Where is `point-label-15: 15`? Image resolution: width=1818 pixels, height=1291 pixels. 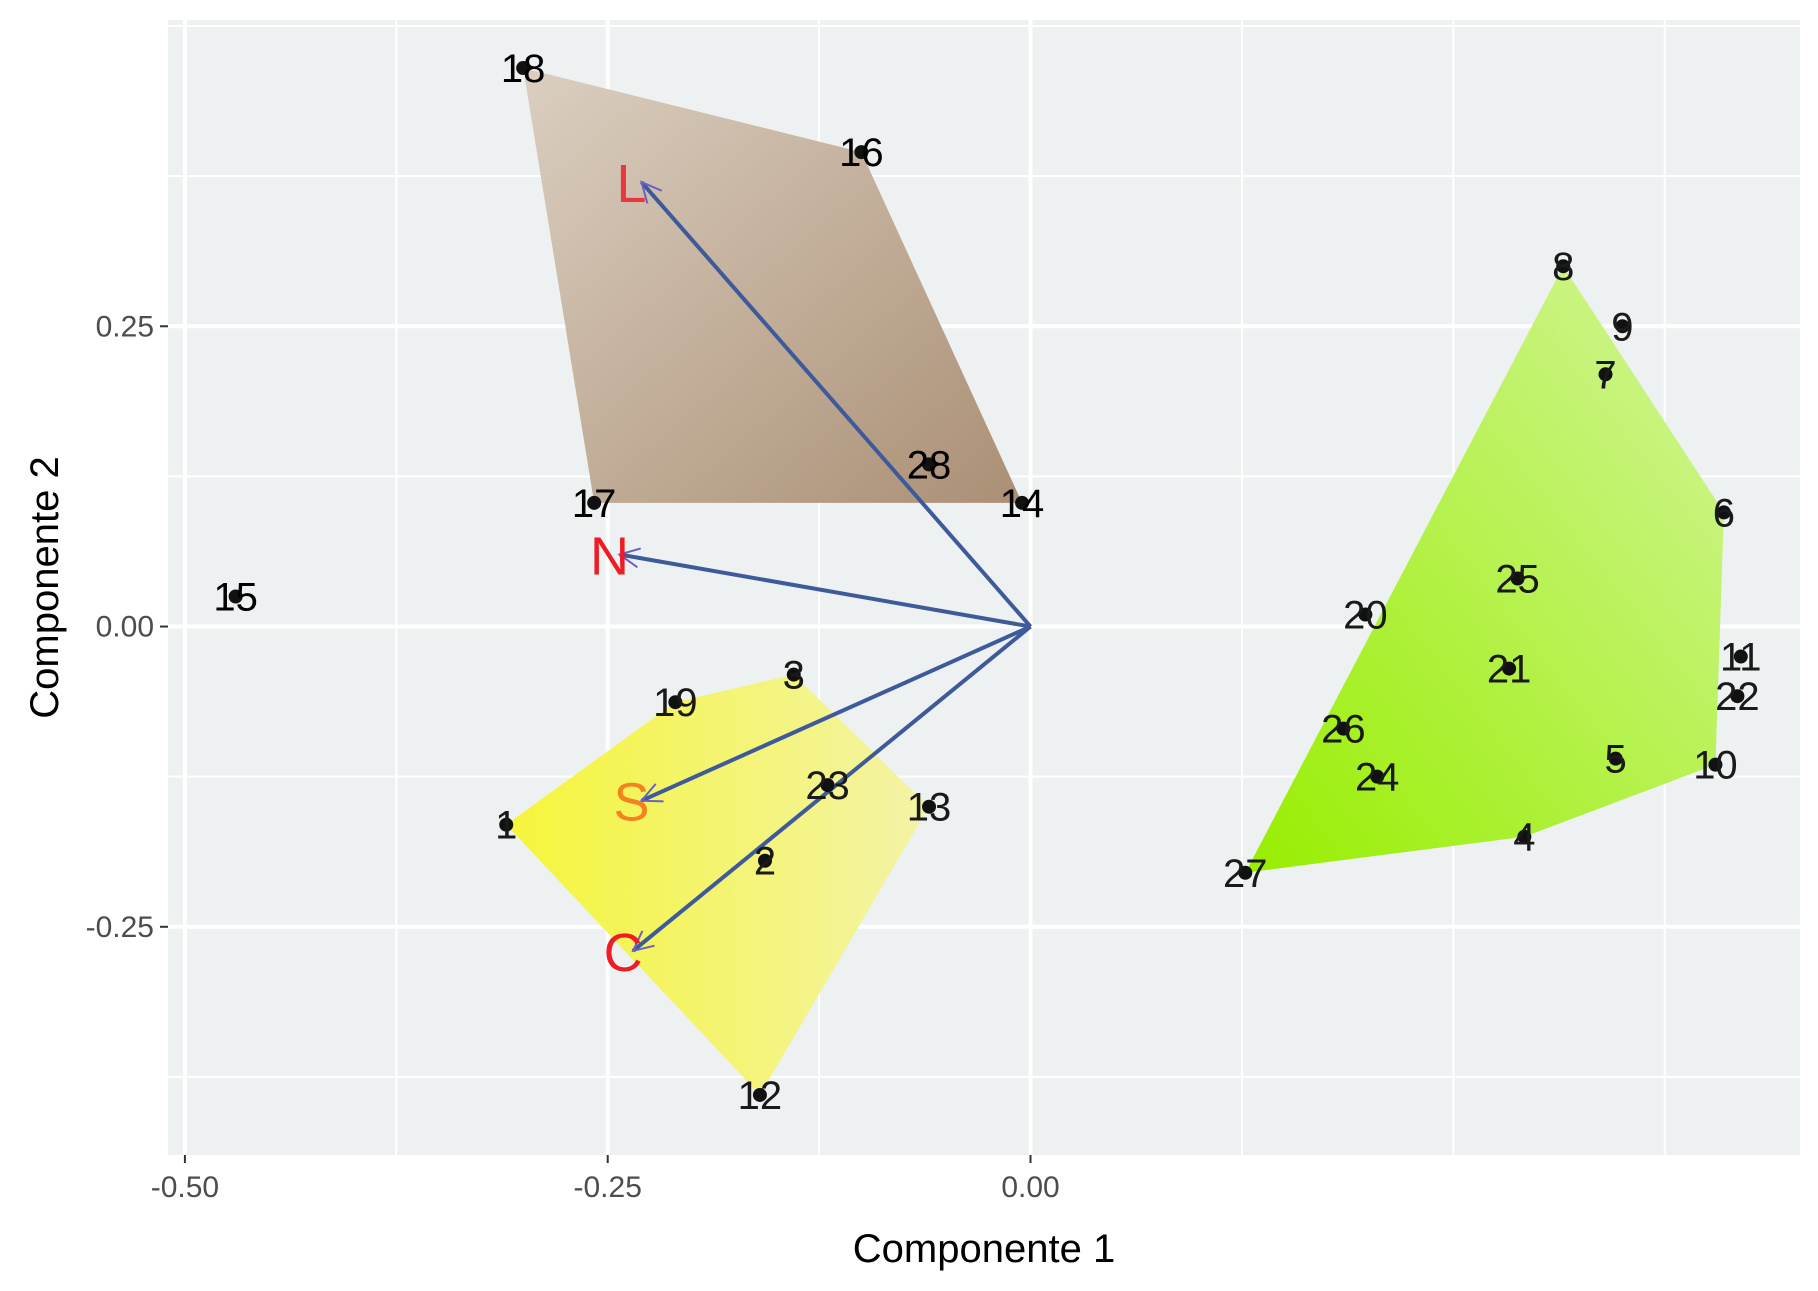 point-label-15: 15 is located at coordinates (235, 598).